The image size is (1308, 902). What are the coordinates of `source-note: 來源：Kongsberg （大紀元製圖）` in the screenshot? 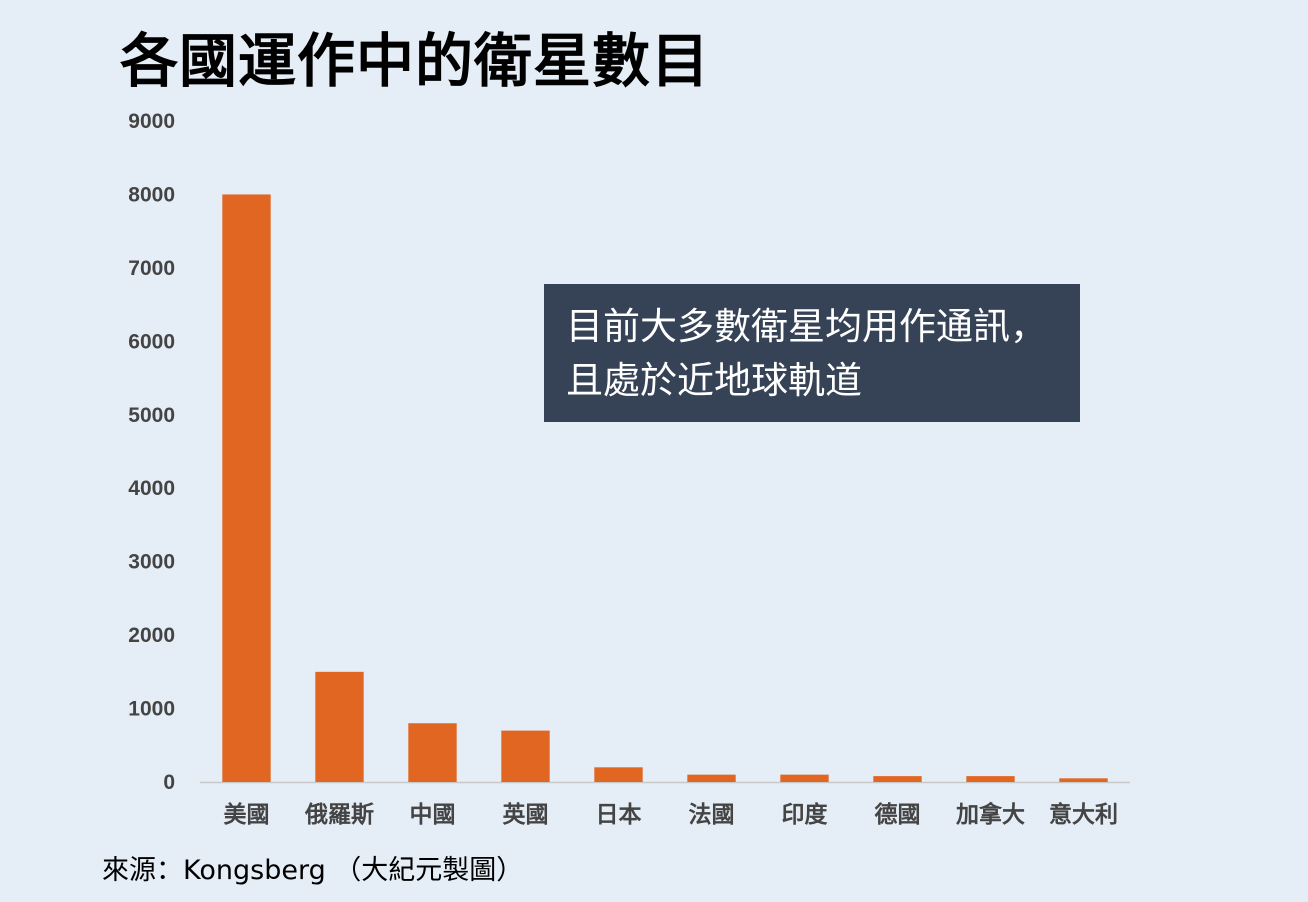 It's located at (313, 870).